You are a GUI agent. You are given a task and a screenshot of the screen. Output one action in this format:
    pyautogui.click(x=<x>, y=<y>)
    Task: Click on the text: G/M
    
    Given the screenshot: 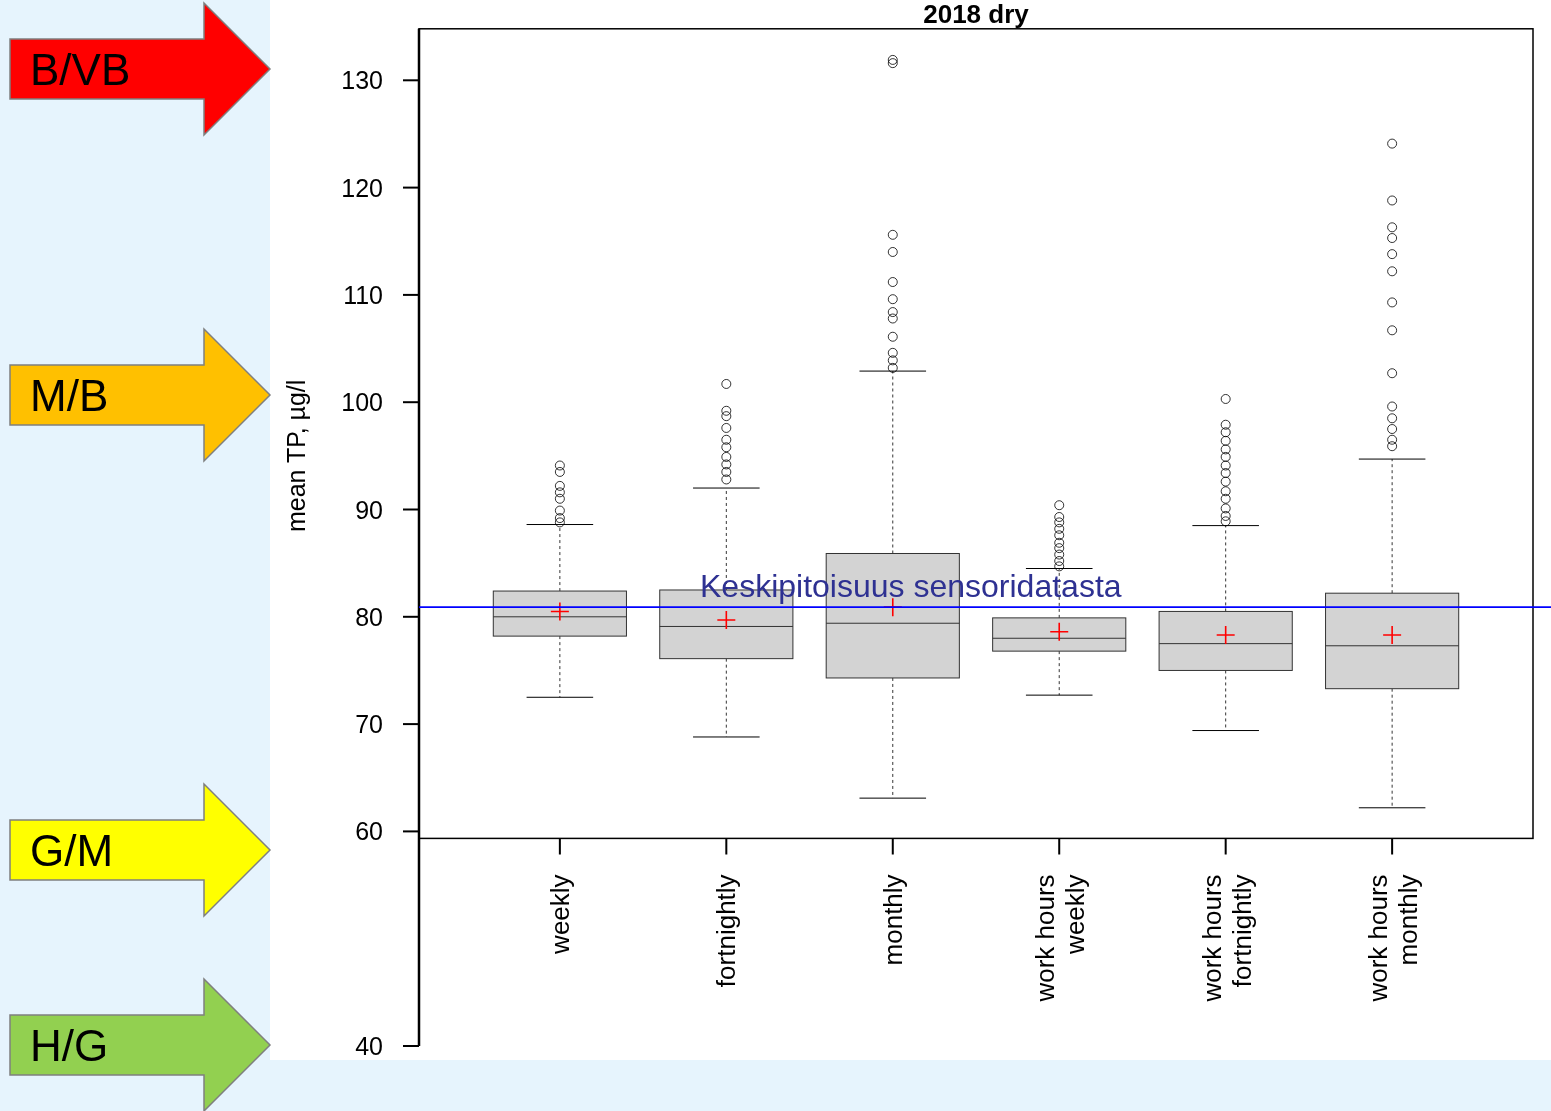 What is the action you would take?
    pyautogui.click(x=72, y=850)
    